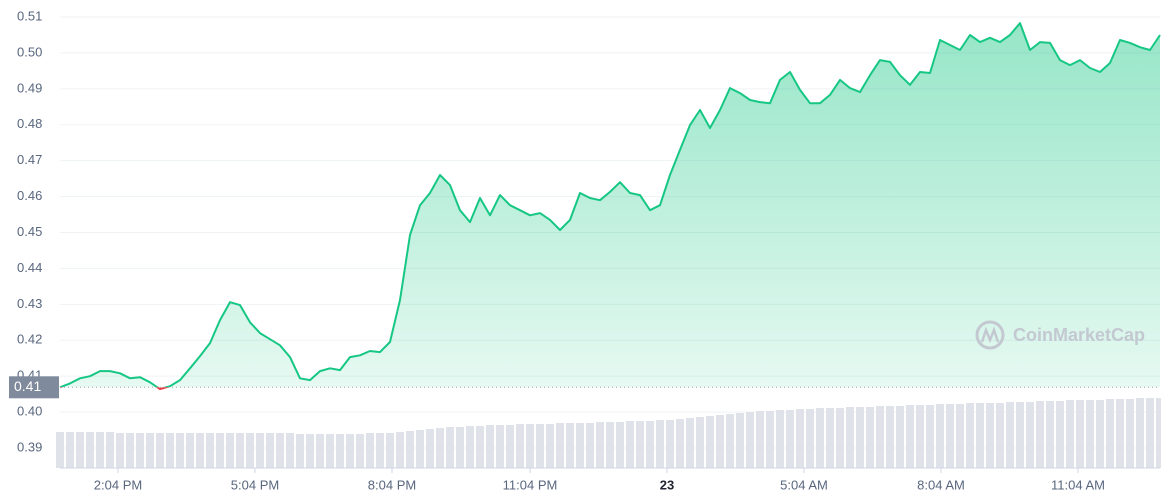 The width and height of the screenshot is (1161, 500). Describe the element at coordinates (29, 231) in the screenshot. I see `y-tick-label: 0.45` at that location.